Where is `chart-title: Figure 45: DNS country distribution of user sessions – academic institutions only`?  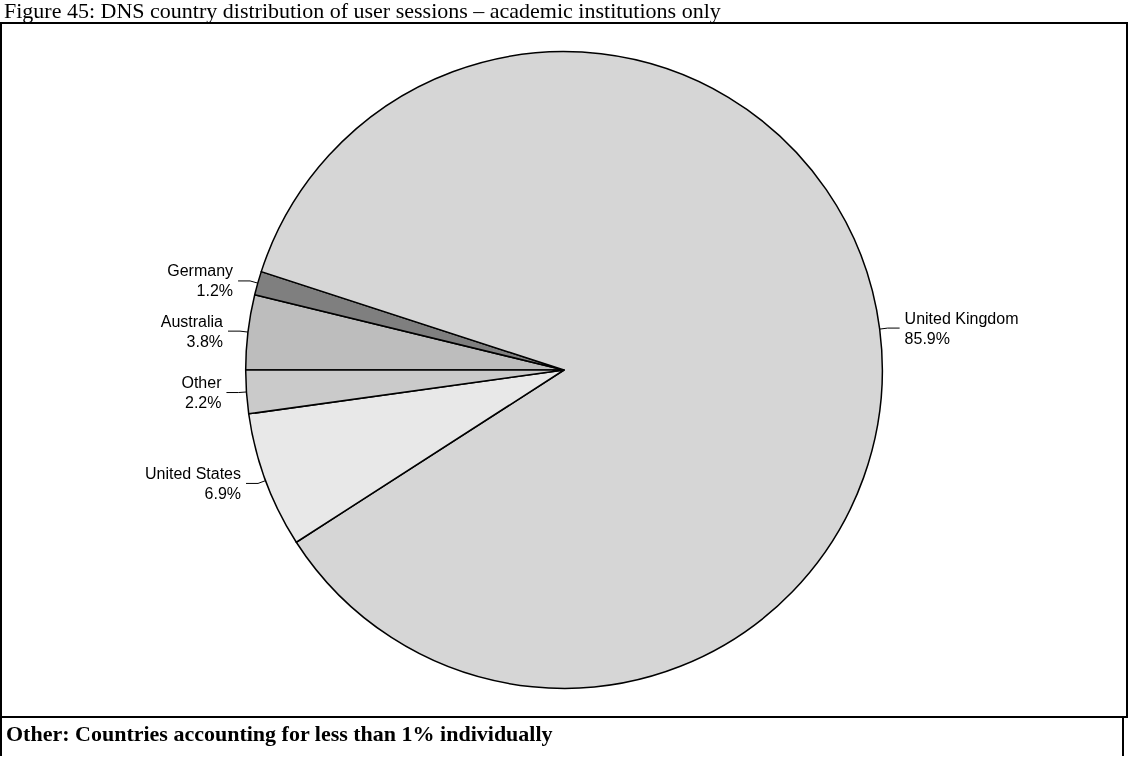 chart-title: Figure 45: DNS country distribution of user sessions – academic institutions only is located at coordinates (362, 11).